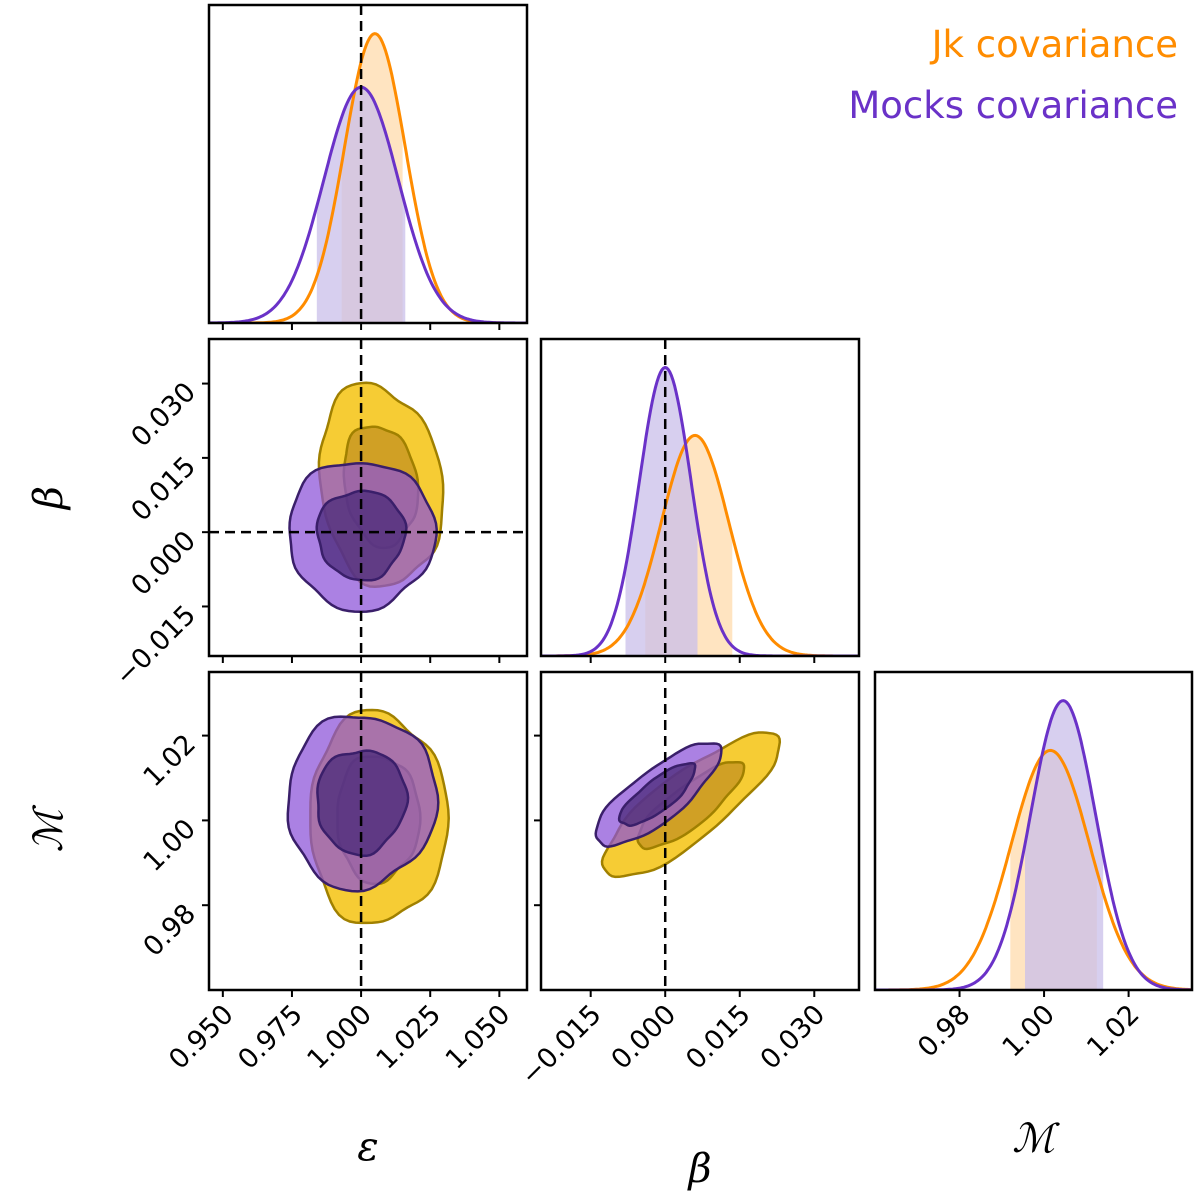 The image size is (1200, 1195). What do you see at coordinates (644, 1037) in the screenshot?
I see `xtick-label-beta-1: 0.000` at bounding box center [644, 1037].